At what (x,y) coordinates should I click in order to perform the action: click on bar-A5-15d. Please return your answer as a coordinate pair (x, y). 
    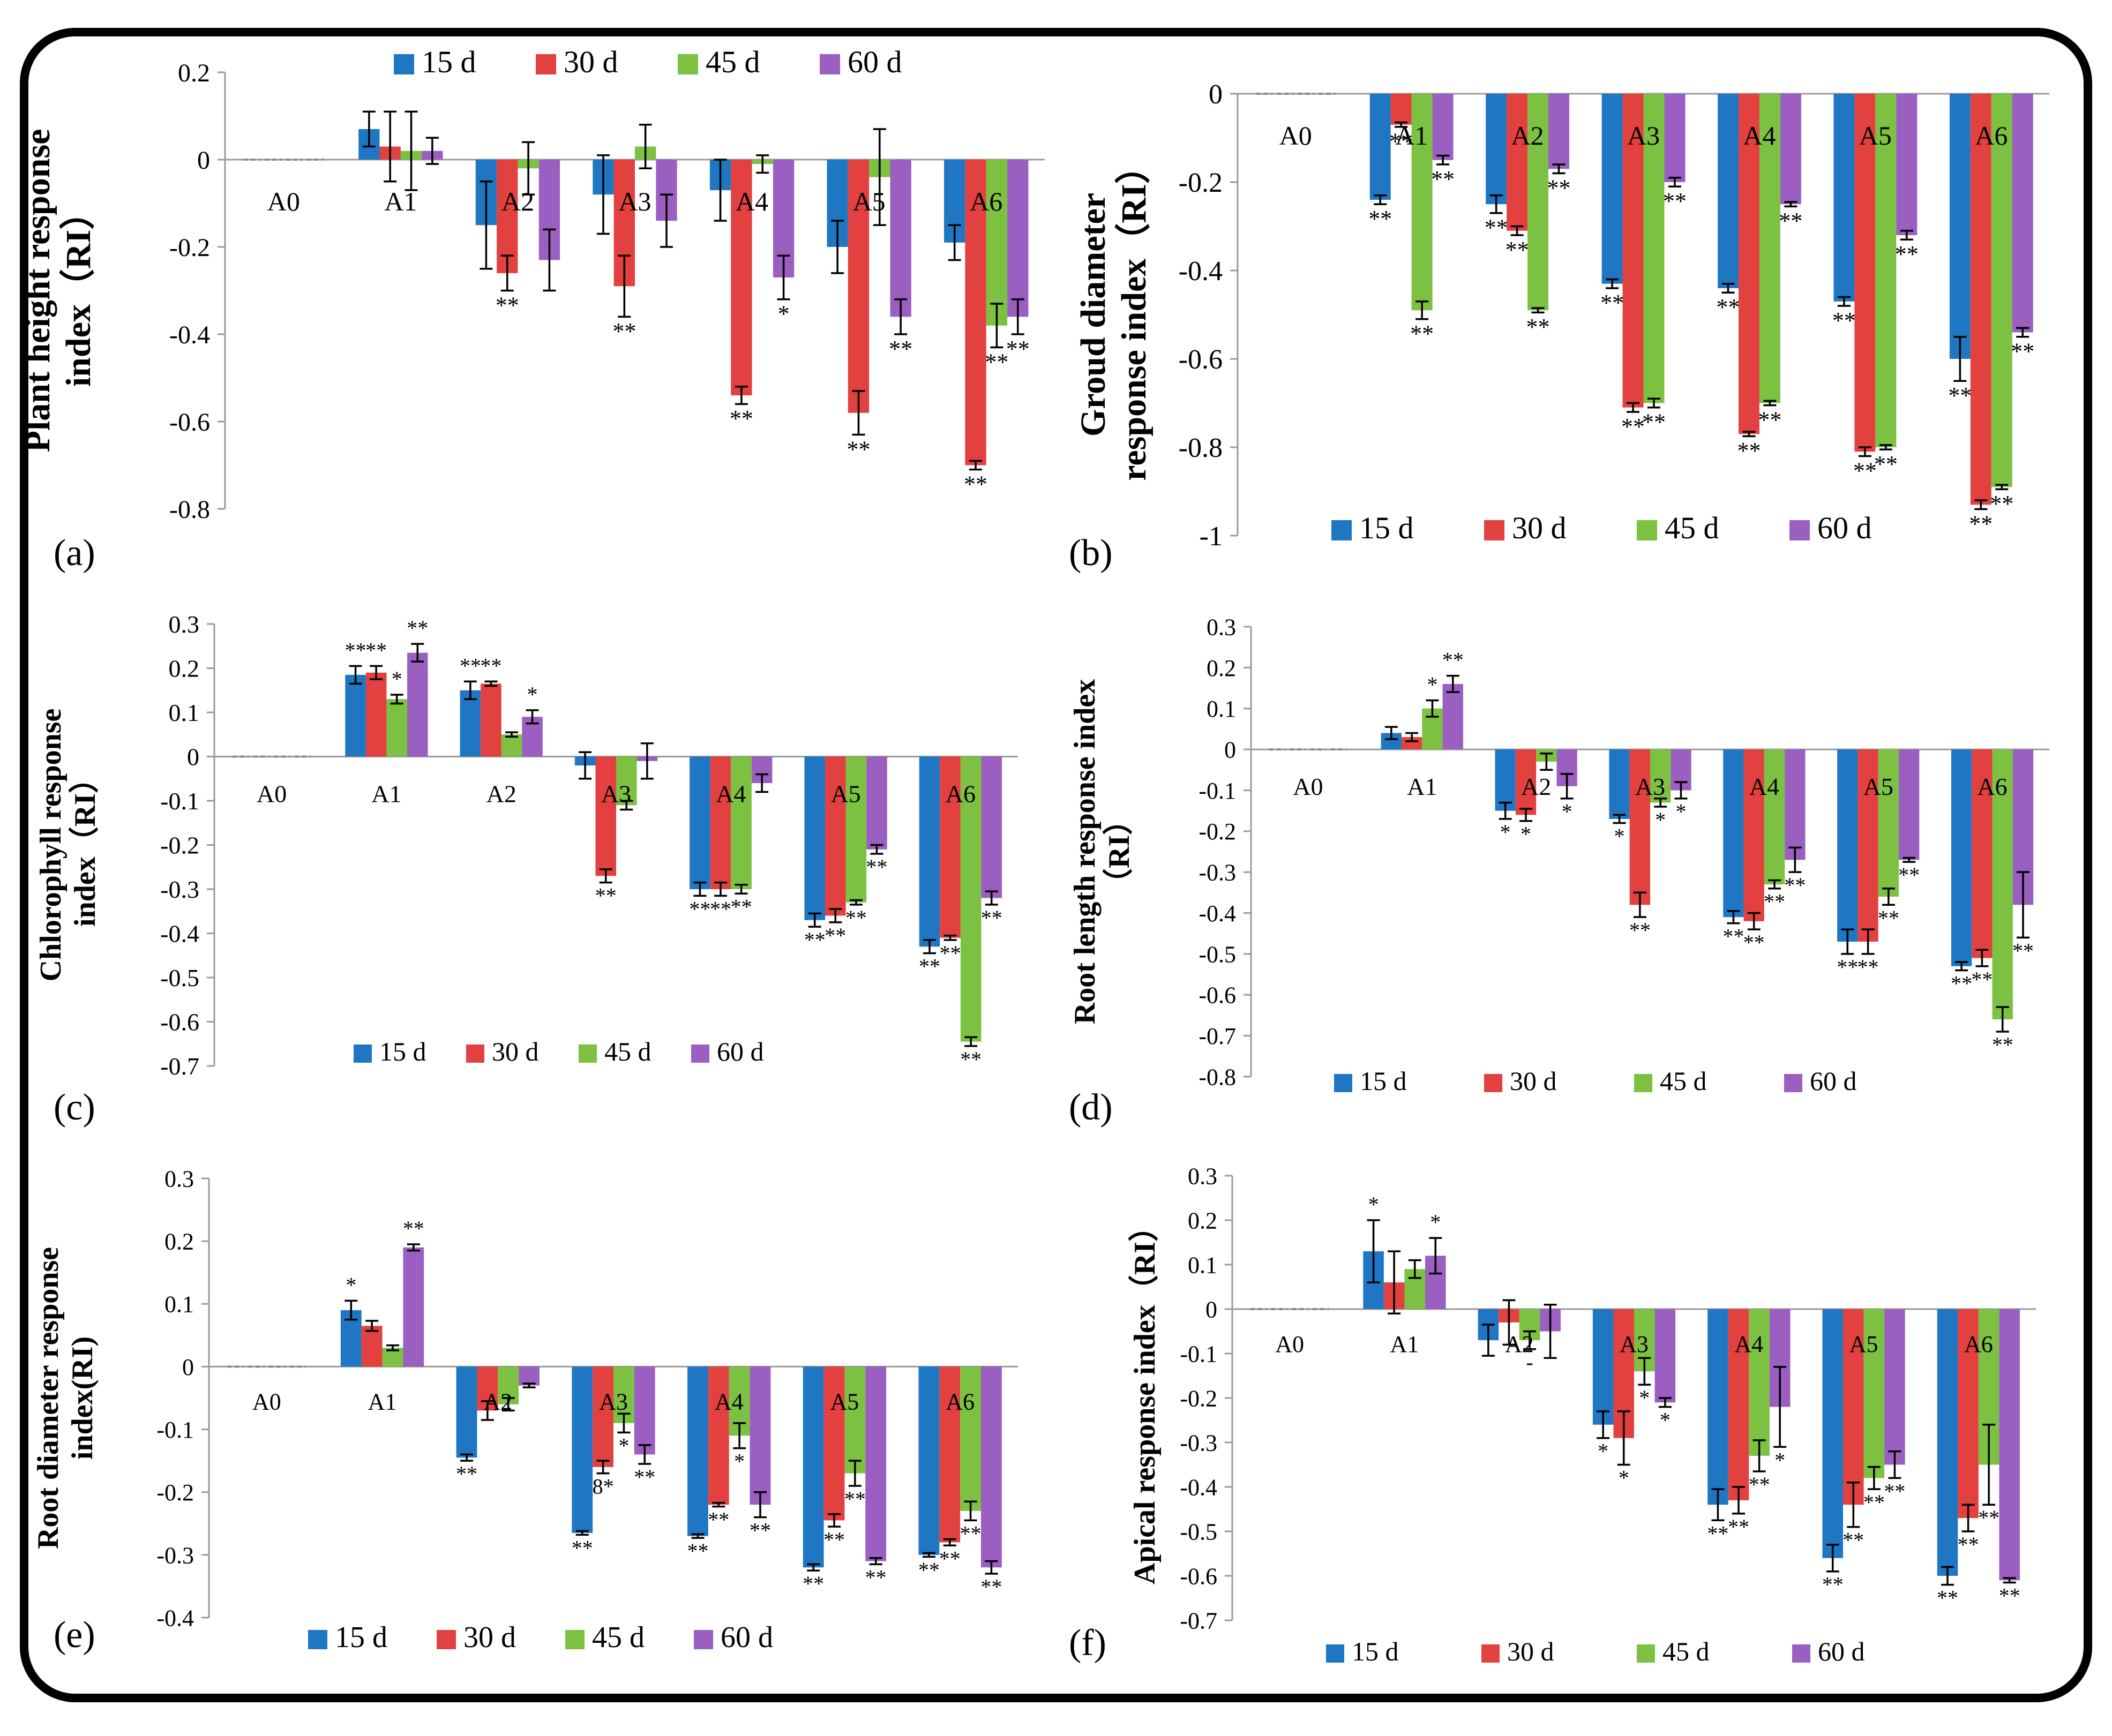
    Looking at the image, I should click on (813, 1467).